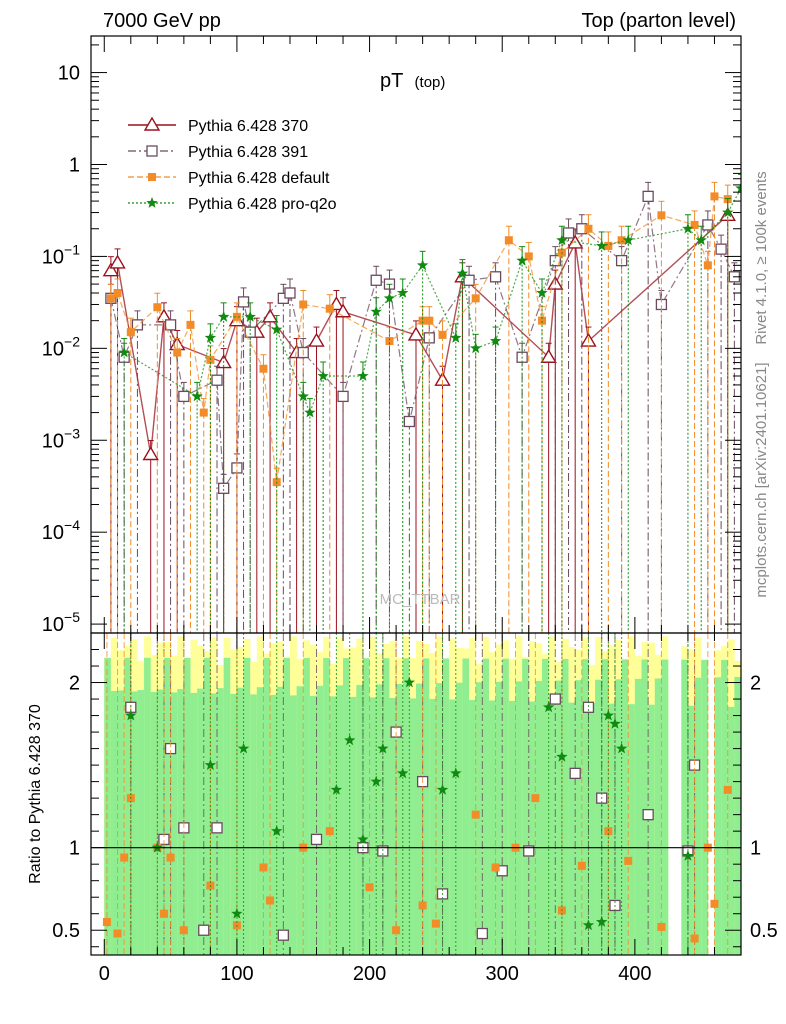  Describe the element at coordinates (658, 21) in the screenshot. I see `header-right: Top (parton level)` at that location.